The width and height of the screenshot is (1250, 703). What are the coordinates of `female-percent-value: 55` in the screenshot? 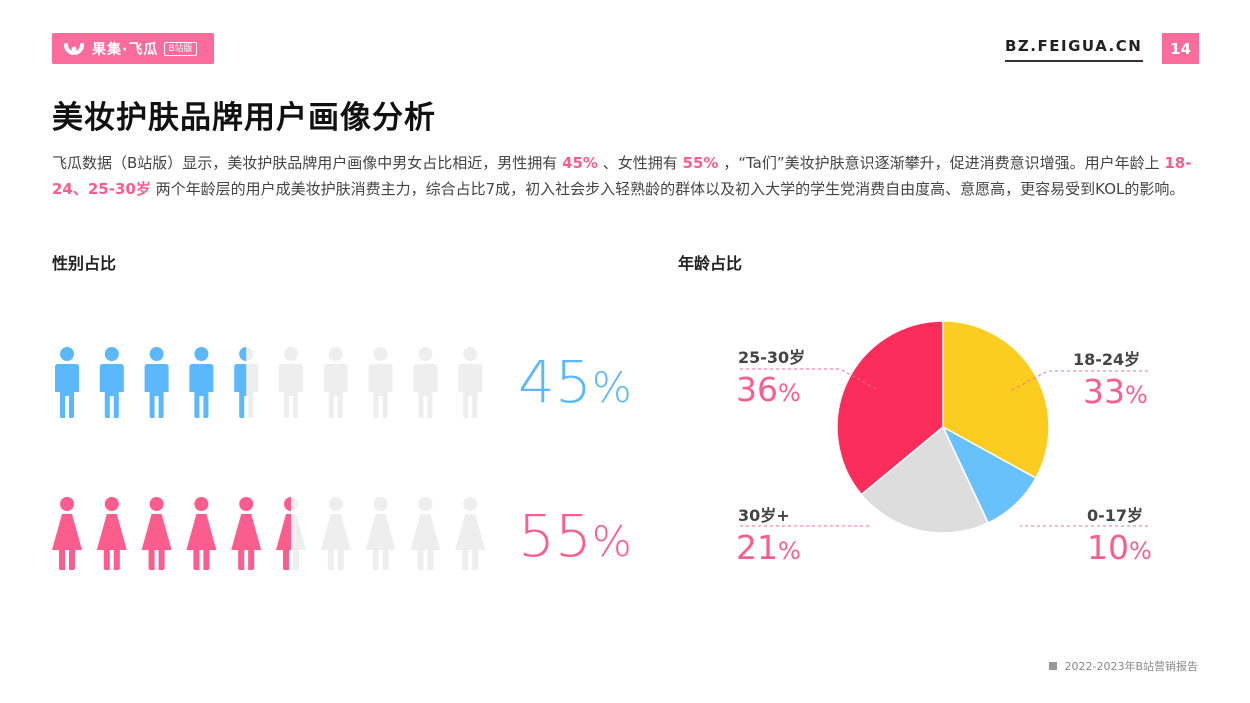 It's located at (555, 536).